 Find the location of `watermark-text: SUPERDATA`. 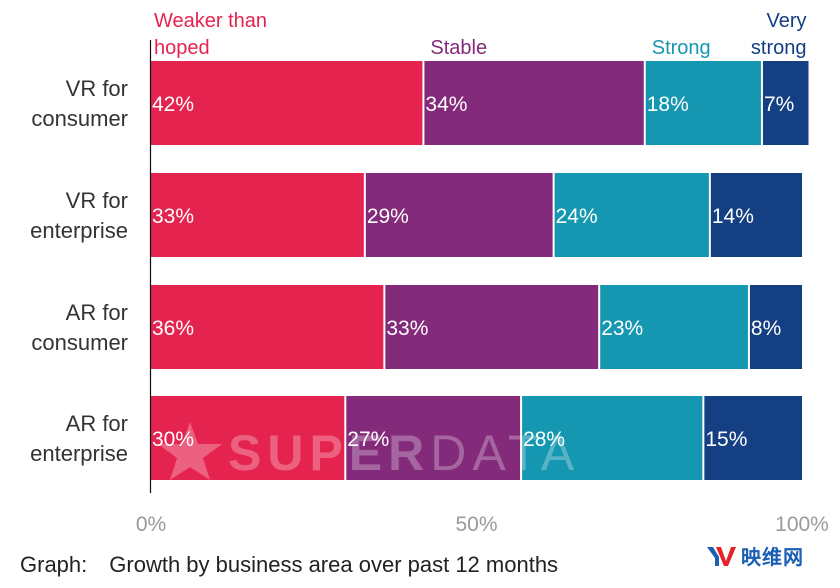

watermark-text: SUPERDATA is located at coordinates (404, 453).